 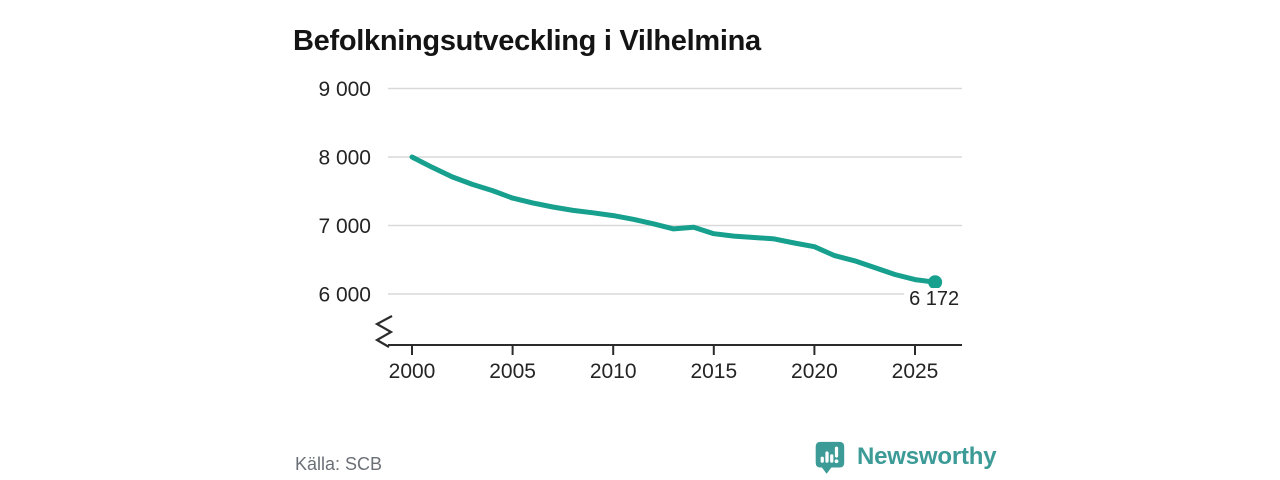 I want to click on x-tick-label: 2000, so click(x=412, y=371).